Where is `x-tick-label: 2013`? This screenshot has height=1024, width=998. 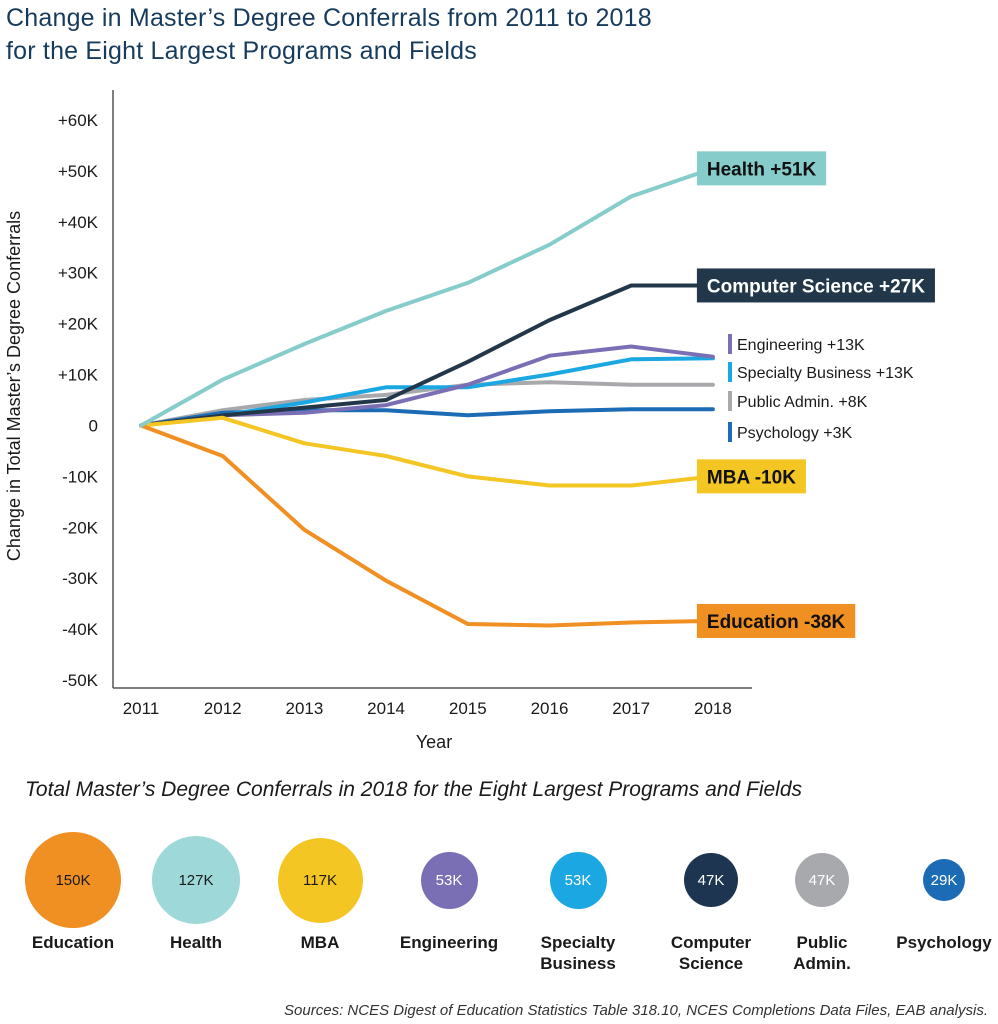 x-tick-label: 2013 is located at coordinates (304, 708).